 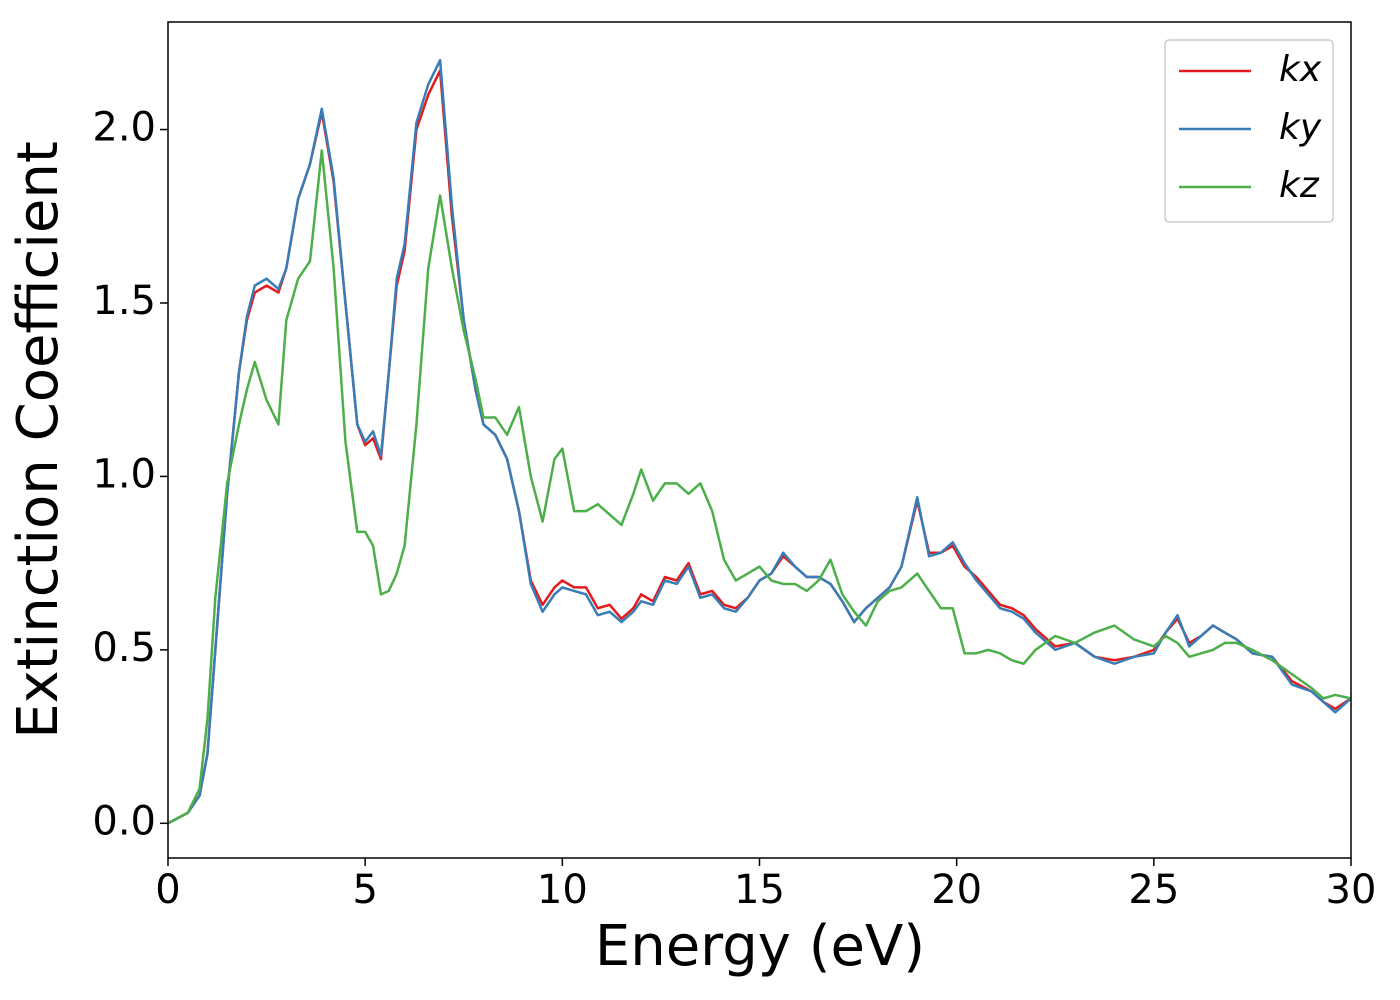 I want to click on legend-label: ky, so click(x=1300, y=127).